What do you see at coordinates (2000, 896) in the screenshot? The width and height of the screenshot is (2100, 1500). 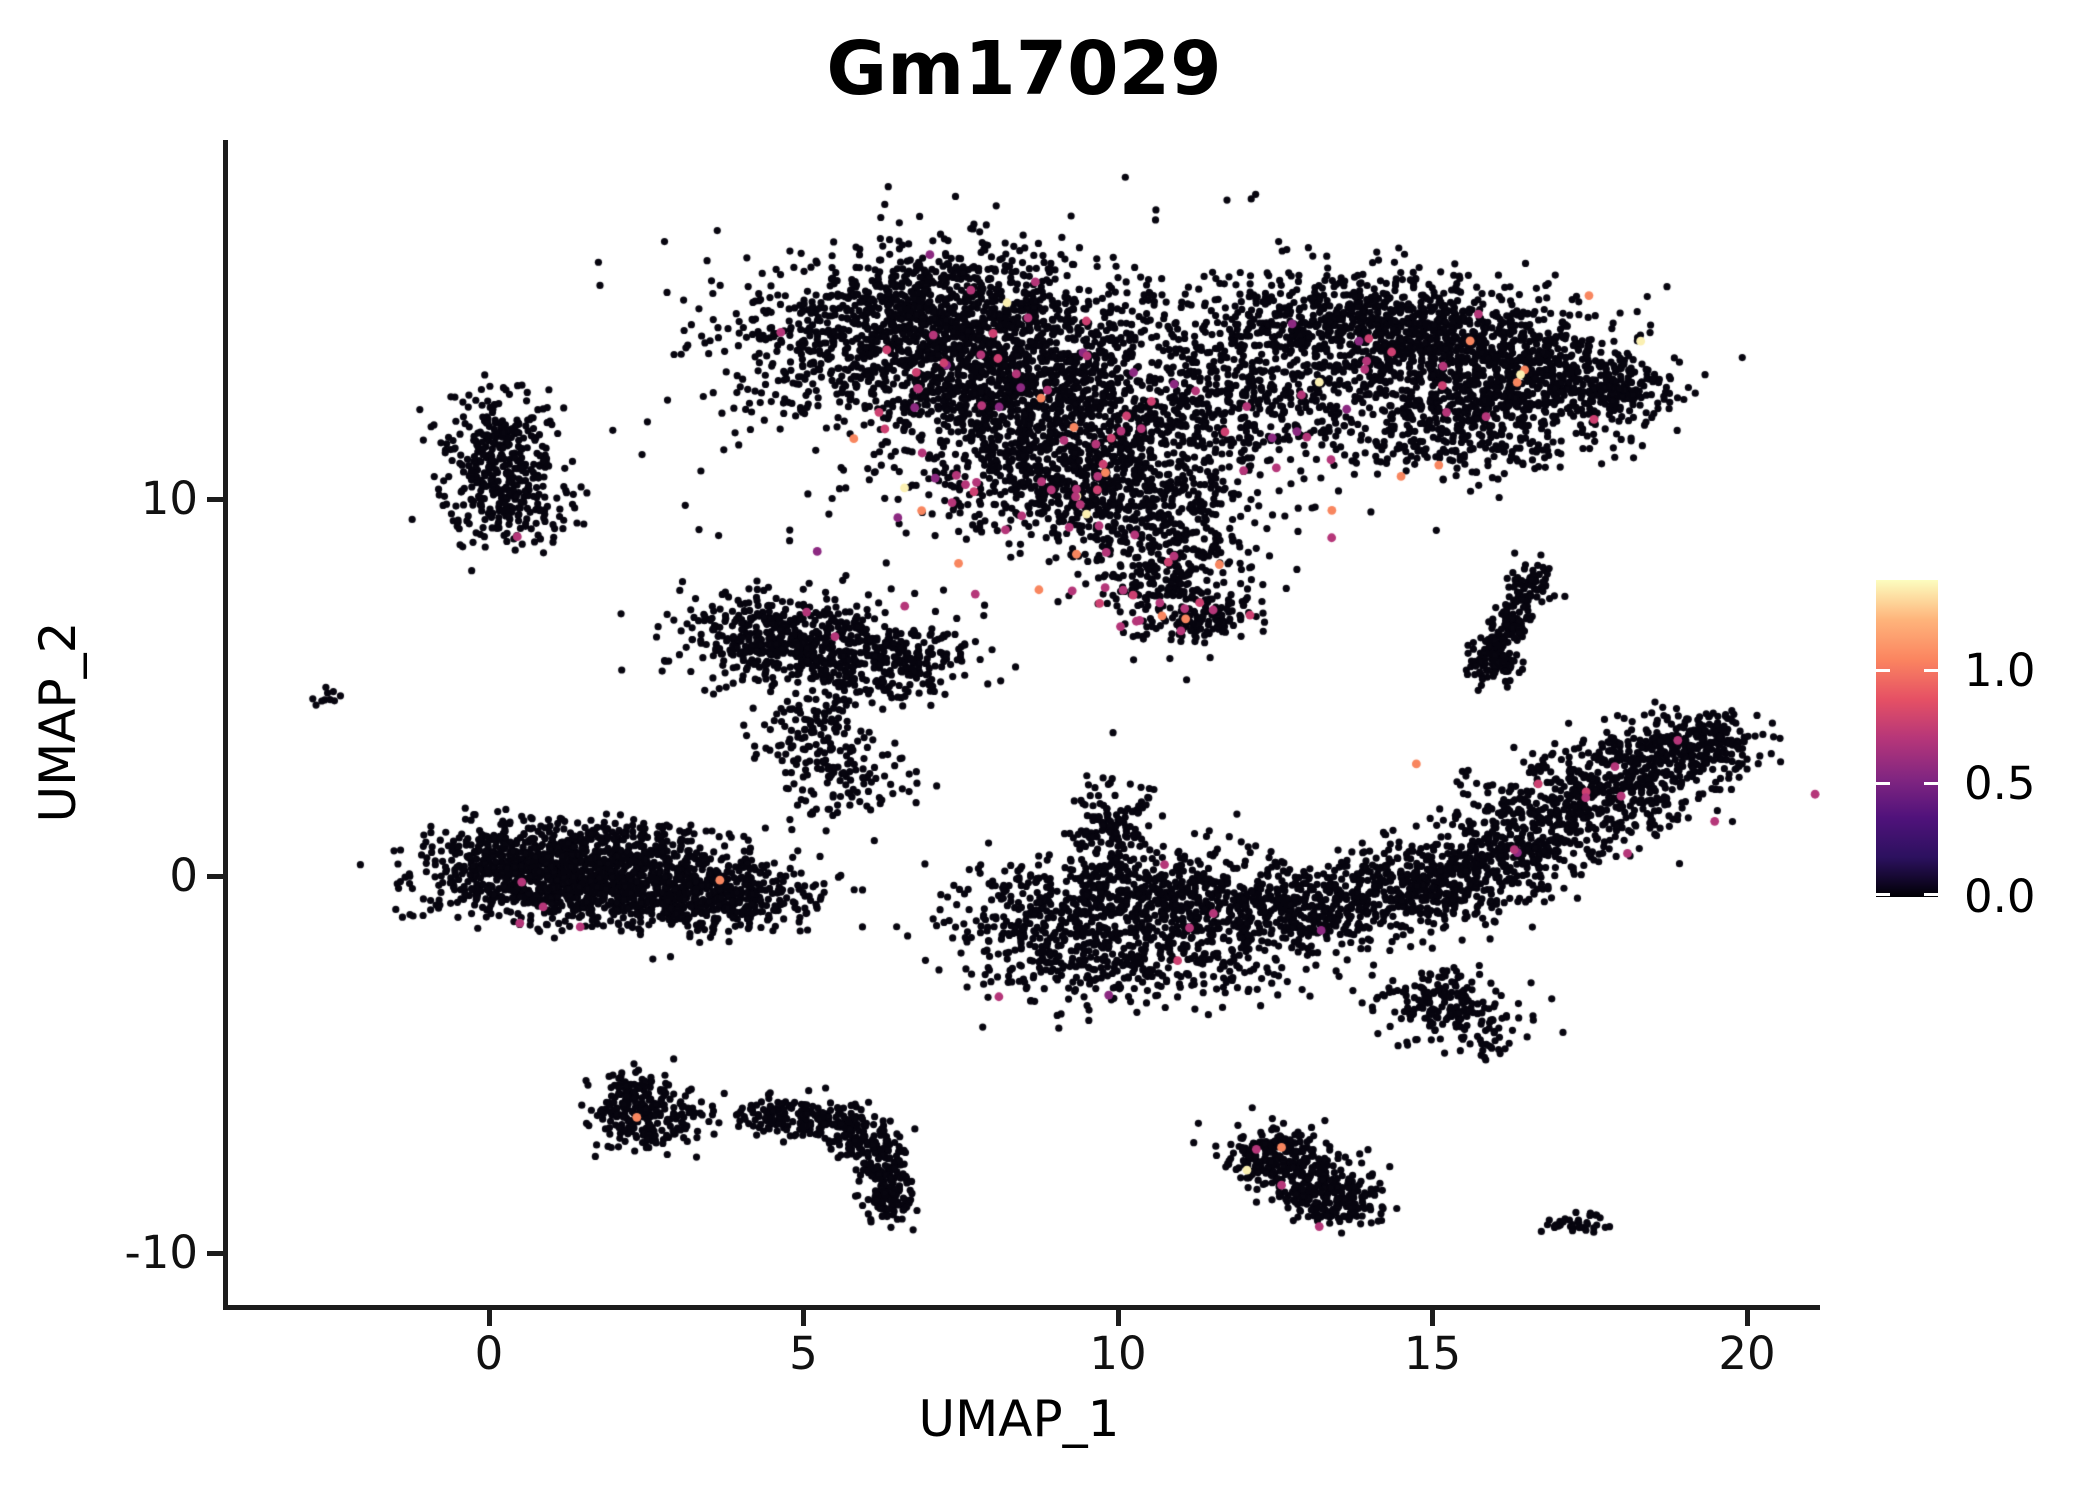 I see `colorbar-tick-label: 0.0` at bounding box center [2000, 896].